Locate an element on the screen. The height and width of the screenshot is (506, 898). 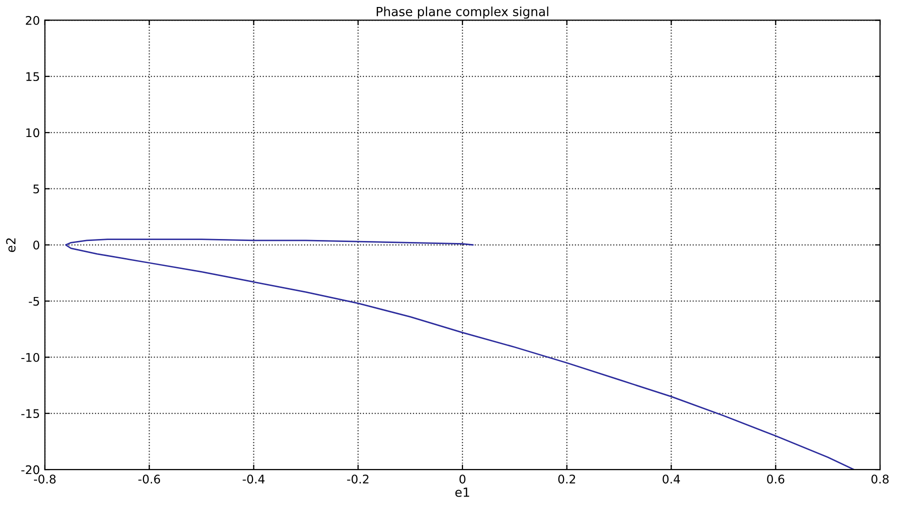
x-tick-label: 0.4 is located at coordinates (671, 479).